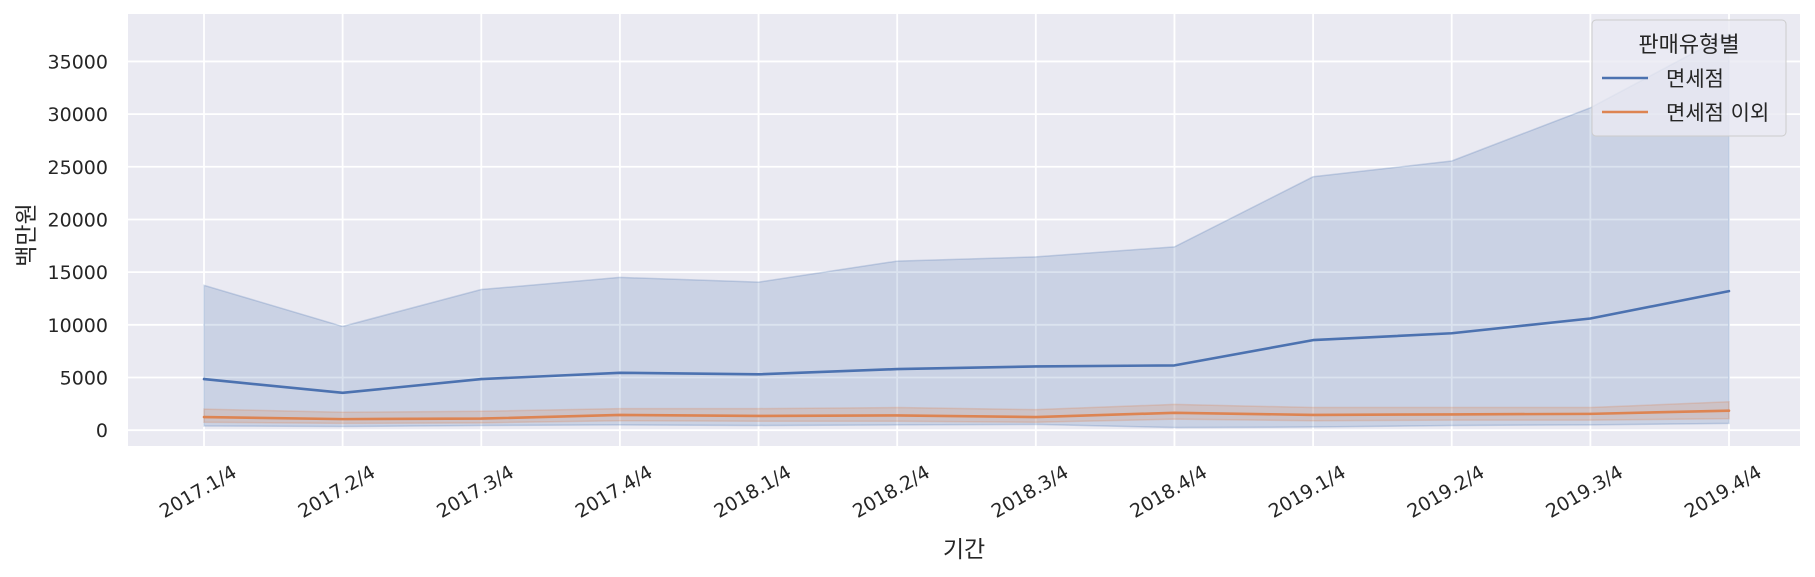 Image resolution: width=1815 pixels, height=577 pixels. What do you see at coordinates (78, 326) in the screenshot?
I see `y-tick-label: 10000` at bounding box center [78, 326].